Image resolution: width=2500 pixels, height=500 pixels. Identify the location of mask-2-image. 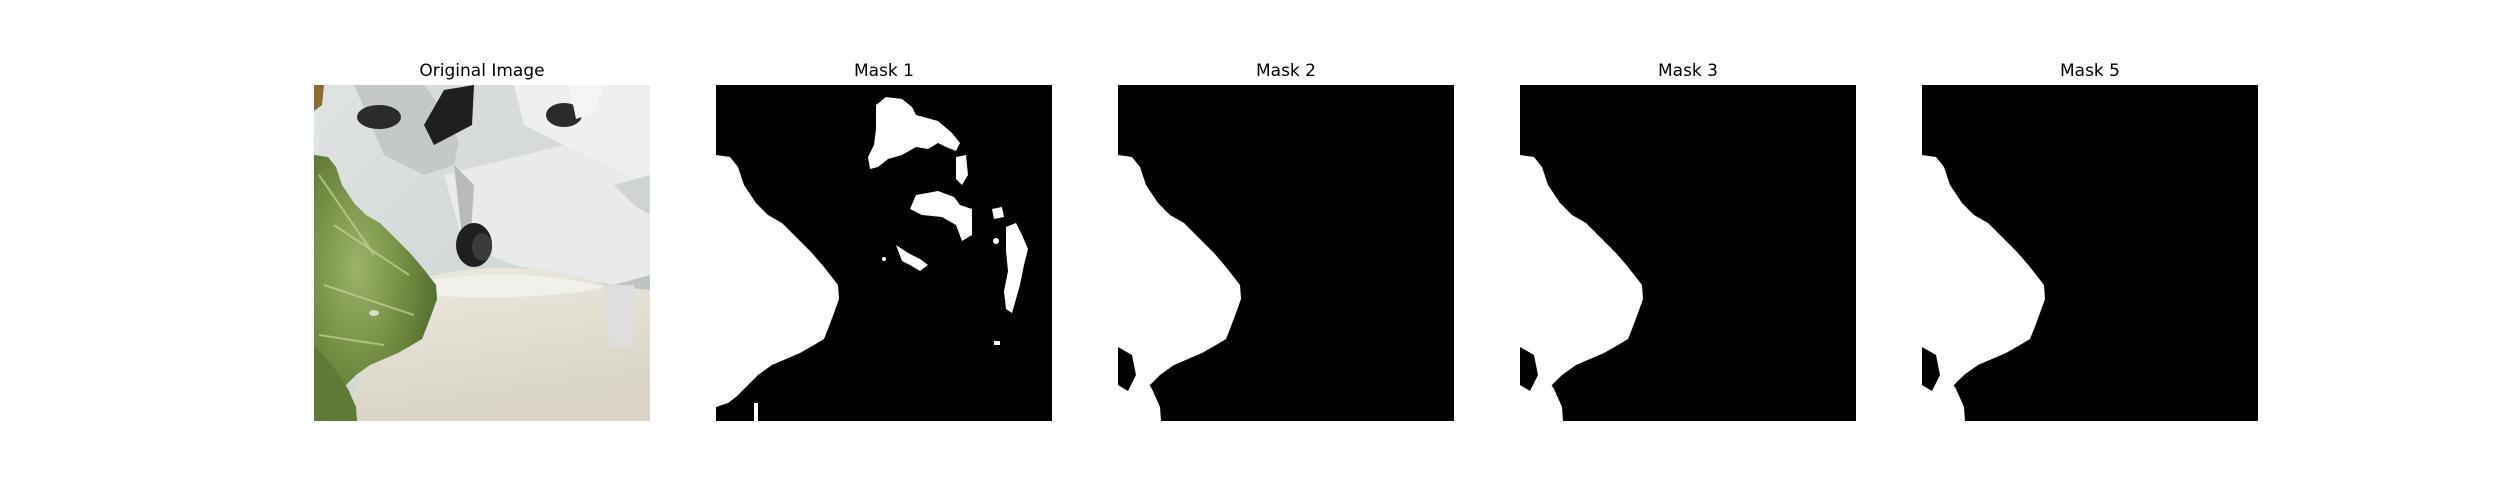
(1286, 253).